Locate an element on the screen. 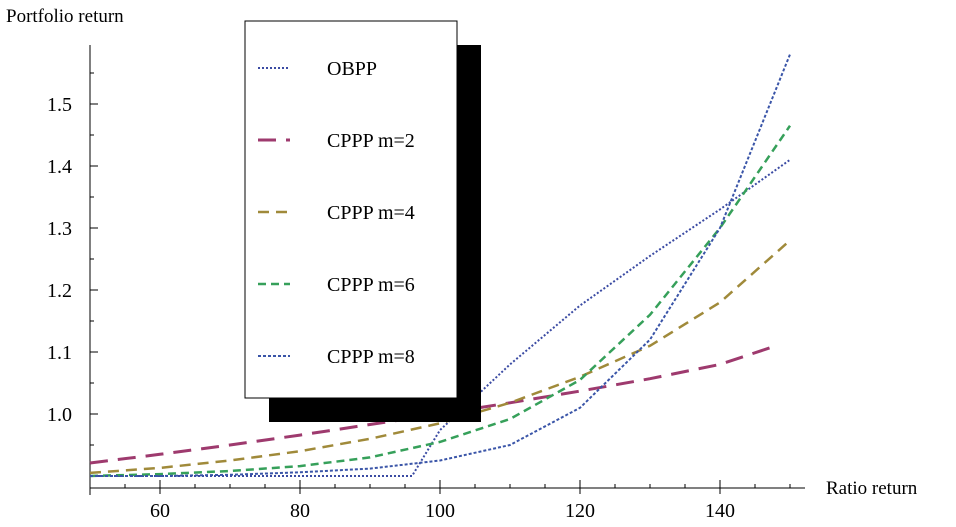 Image resolution: width=956 pixels, height=527 pixels. legend-label: CPPP m=6 is located at coordinates (371, 285).